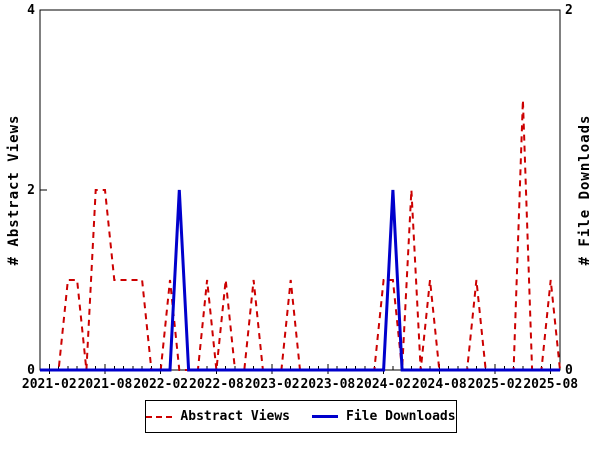  I want to click on y-axis-label-left: # Abstract Views, so click(14, 190).